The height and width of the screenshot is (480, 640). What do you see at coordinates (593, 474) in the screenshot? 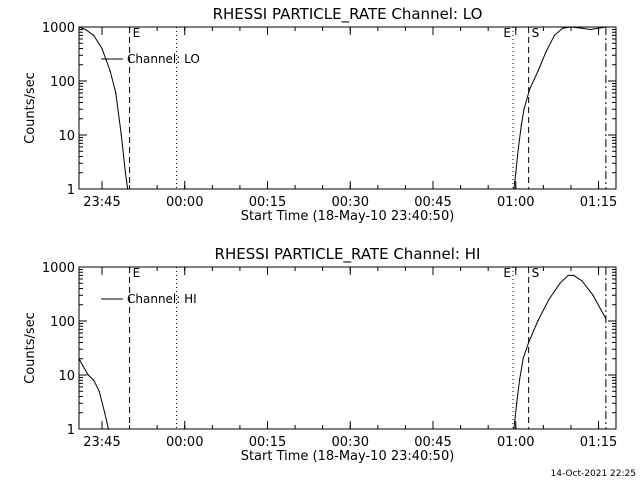
I see `generation-timestamp: 14-Oct-2021 22:25` at bounding box center [593, 474].